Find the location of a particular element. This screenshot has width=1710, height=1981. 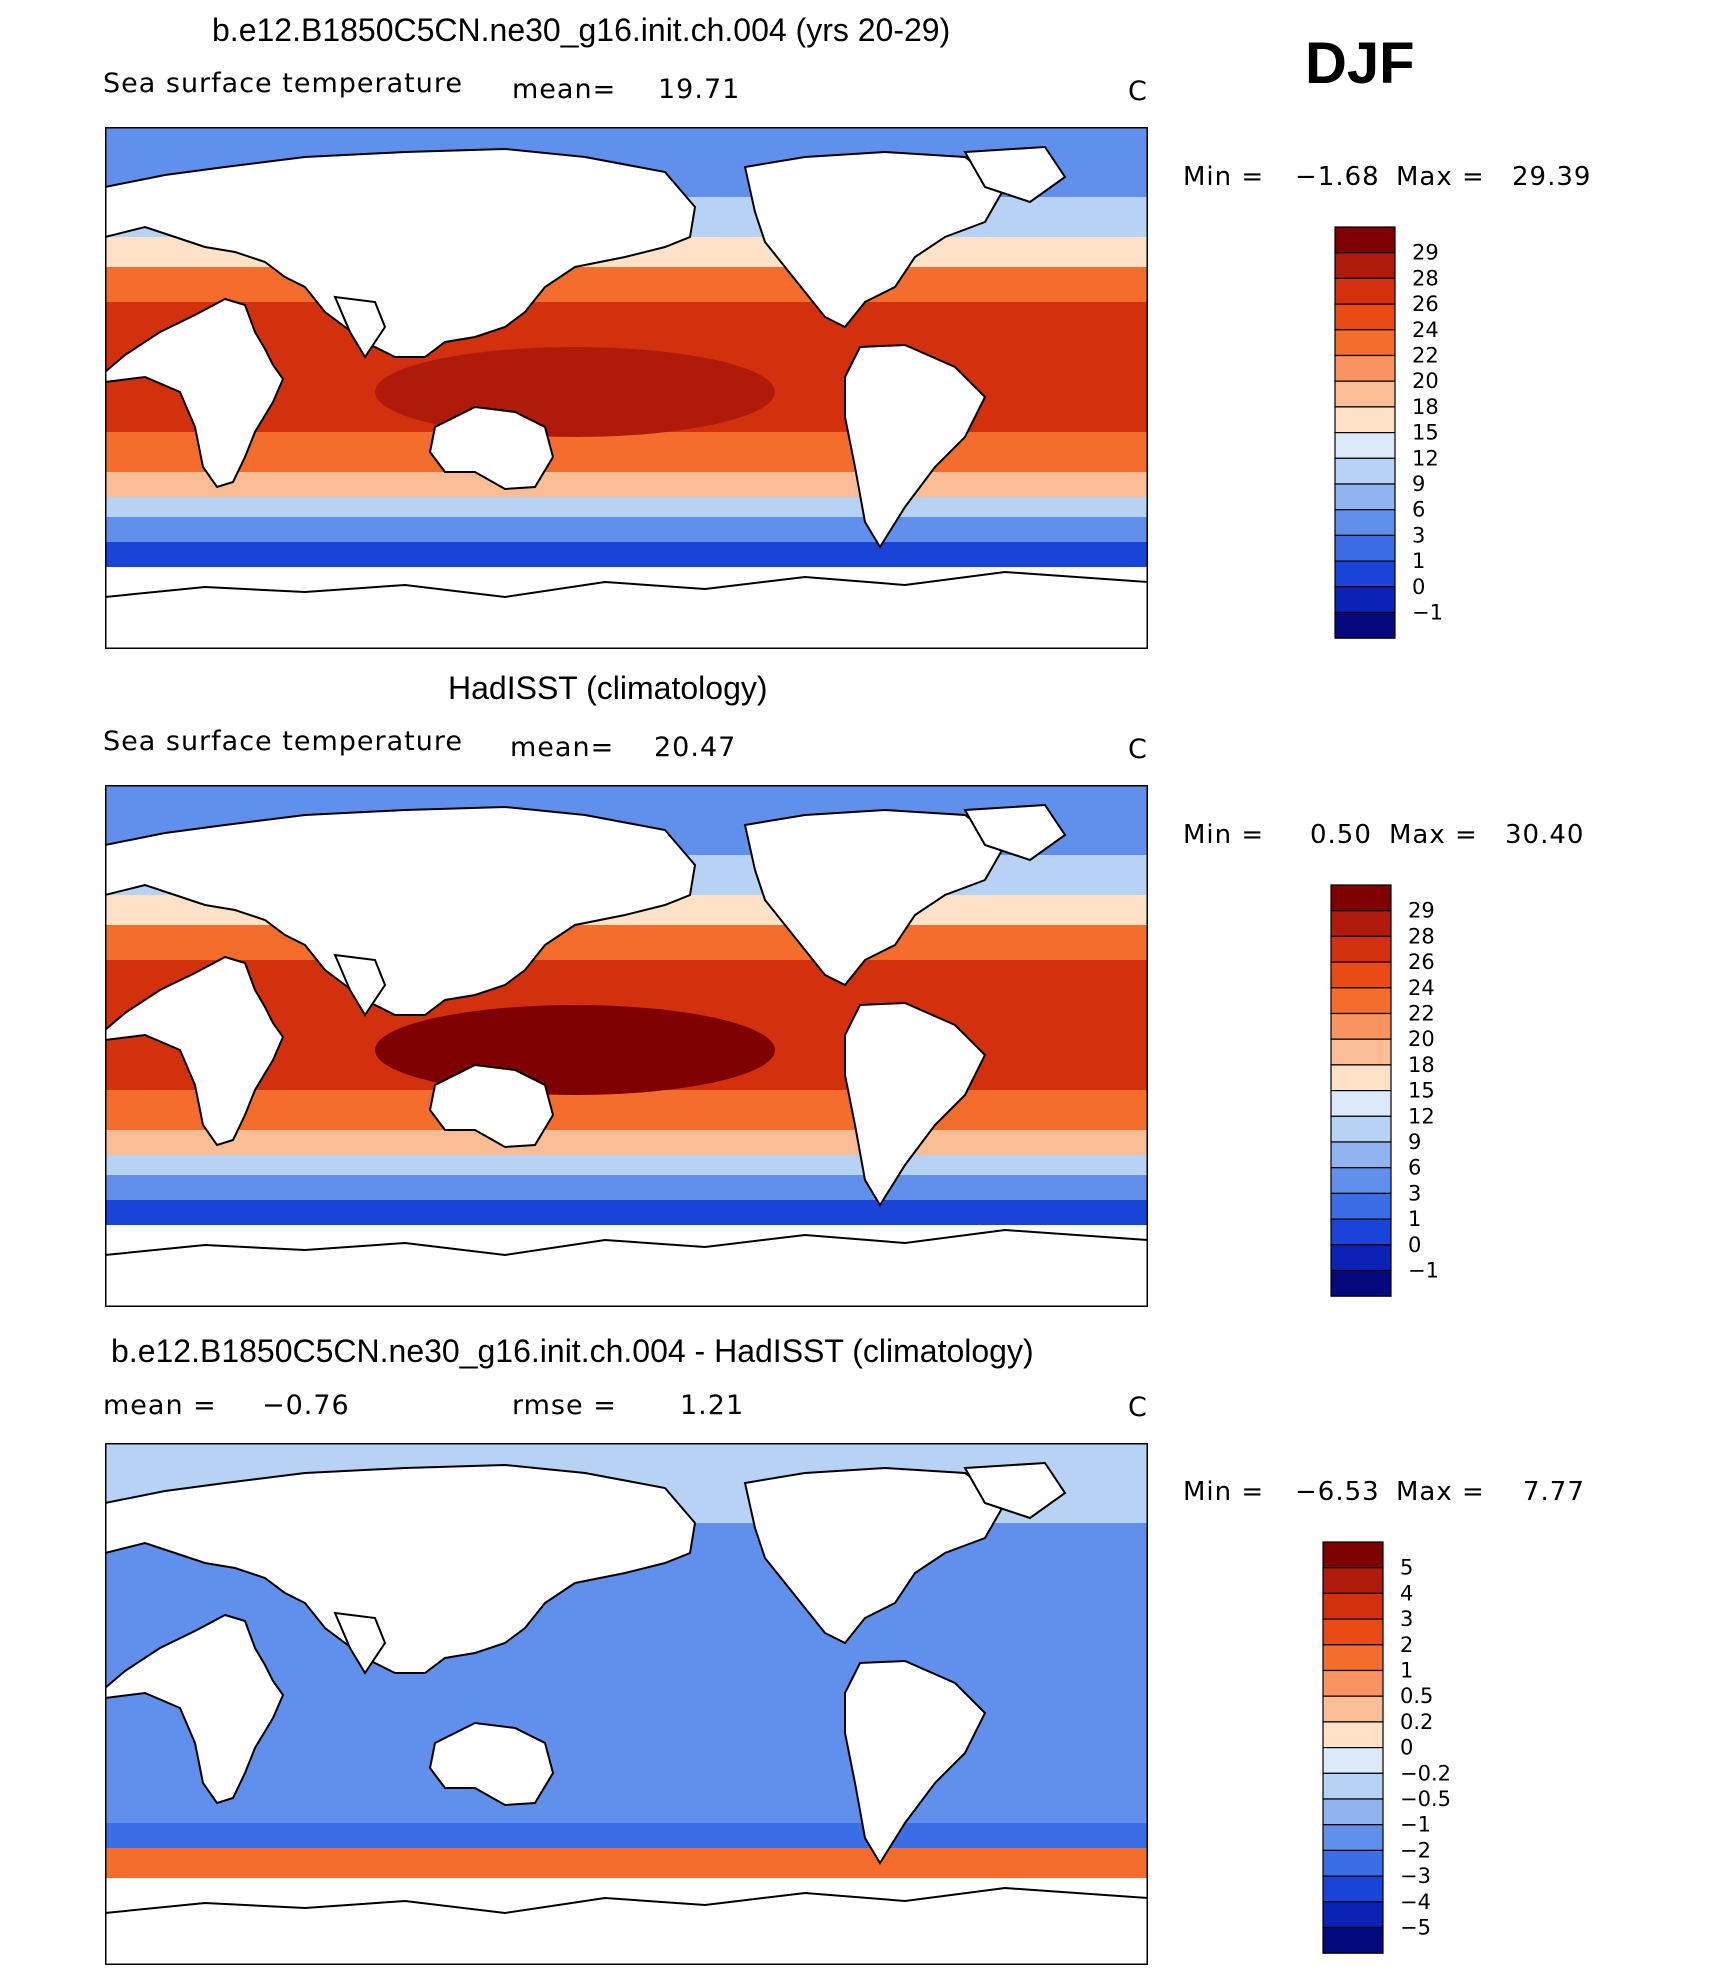

colorbar-tick-label: −2 is located at coordinates (1415, 1850).